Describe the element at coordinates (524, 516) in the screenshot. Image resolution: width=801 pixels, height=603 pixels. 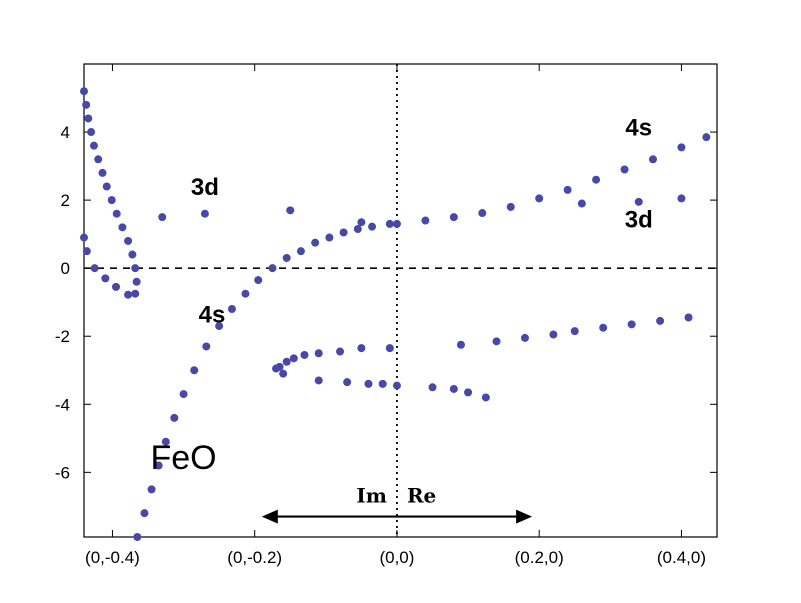
I see `arrow-head-right` at that location.